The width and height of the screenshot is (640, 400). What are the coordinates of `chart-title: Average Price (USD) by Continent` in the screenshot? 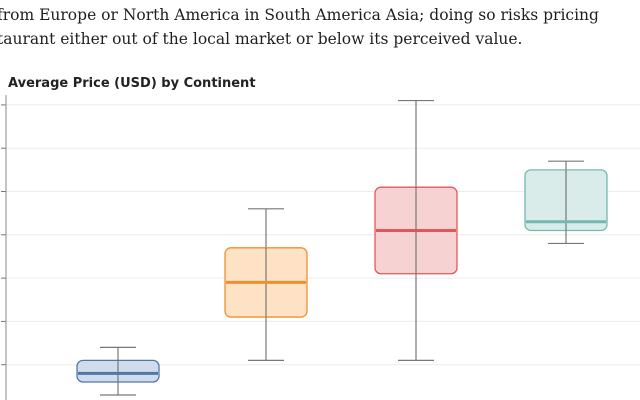 It's located at (132, 83).